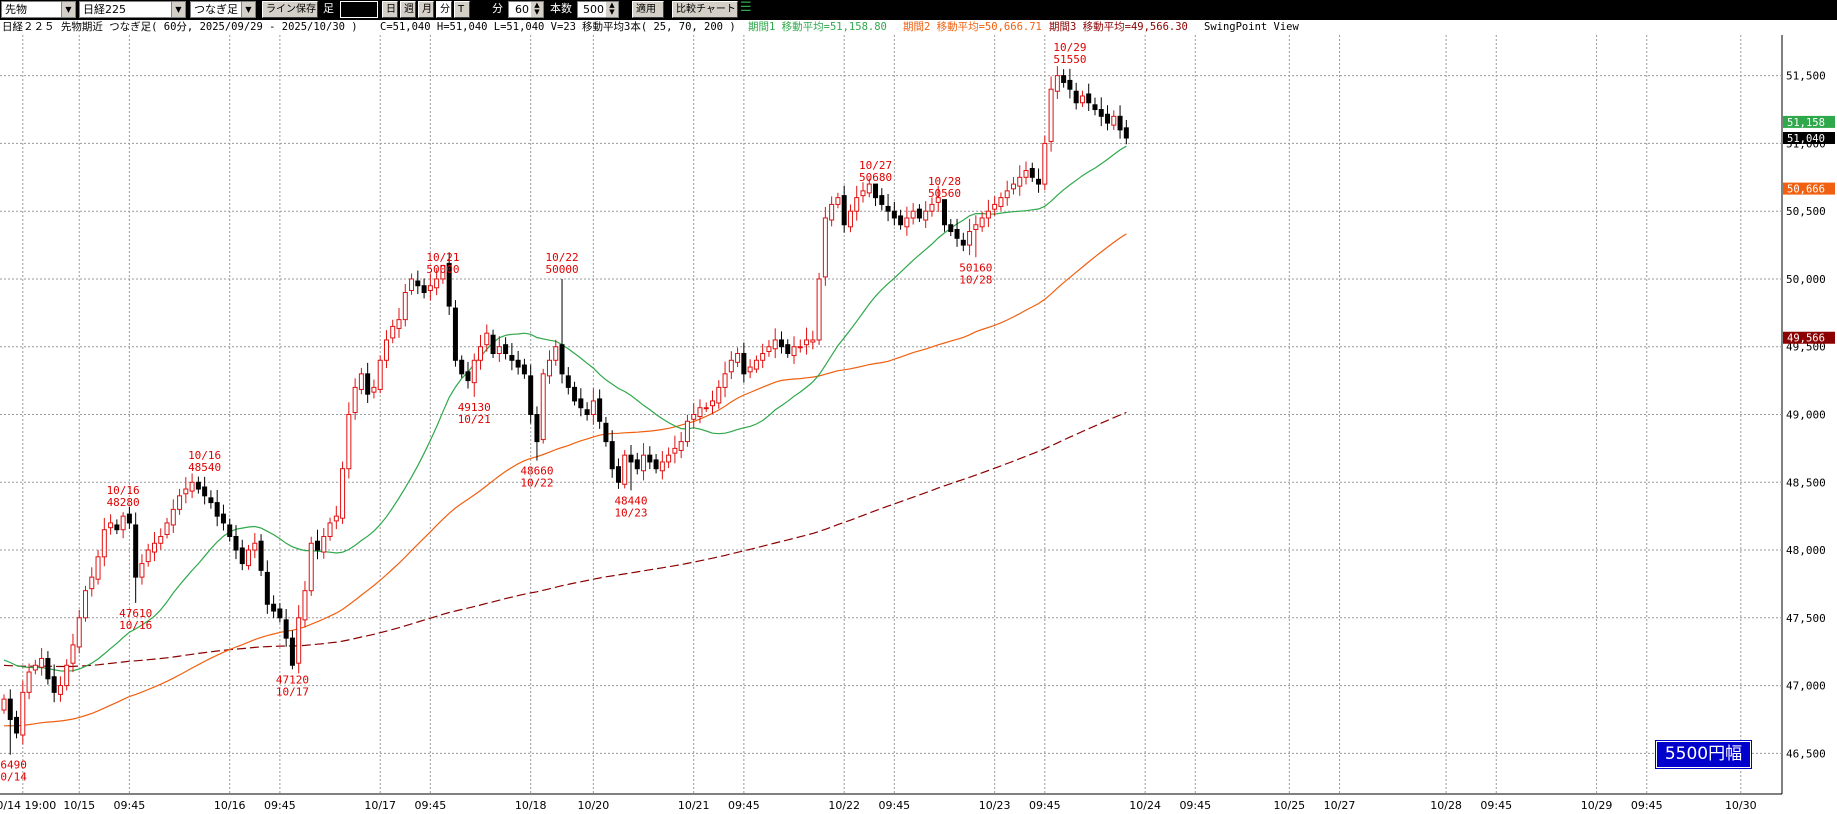  I want to click on period-minute-button: 分, so click(444, 9).